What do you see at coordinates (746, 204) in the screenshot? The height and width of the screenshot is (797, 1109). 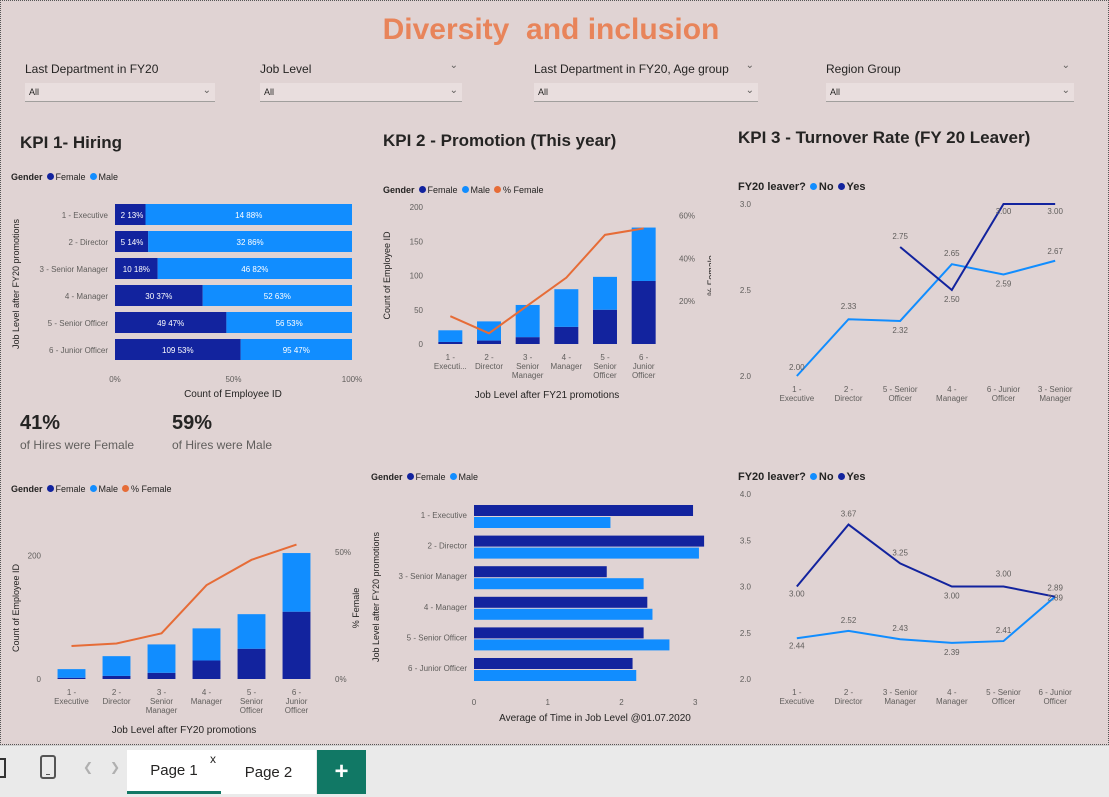 I see `y-tick-label: 3.0` at bounding box center [746, 204].